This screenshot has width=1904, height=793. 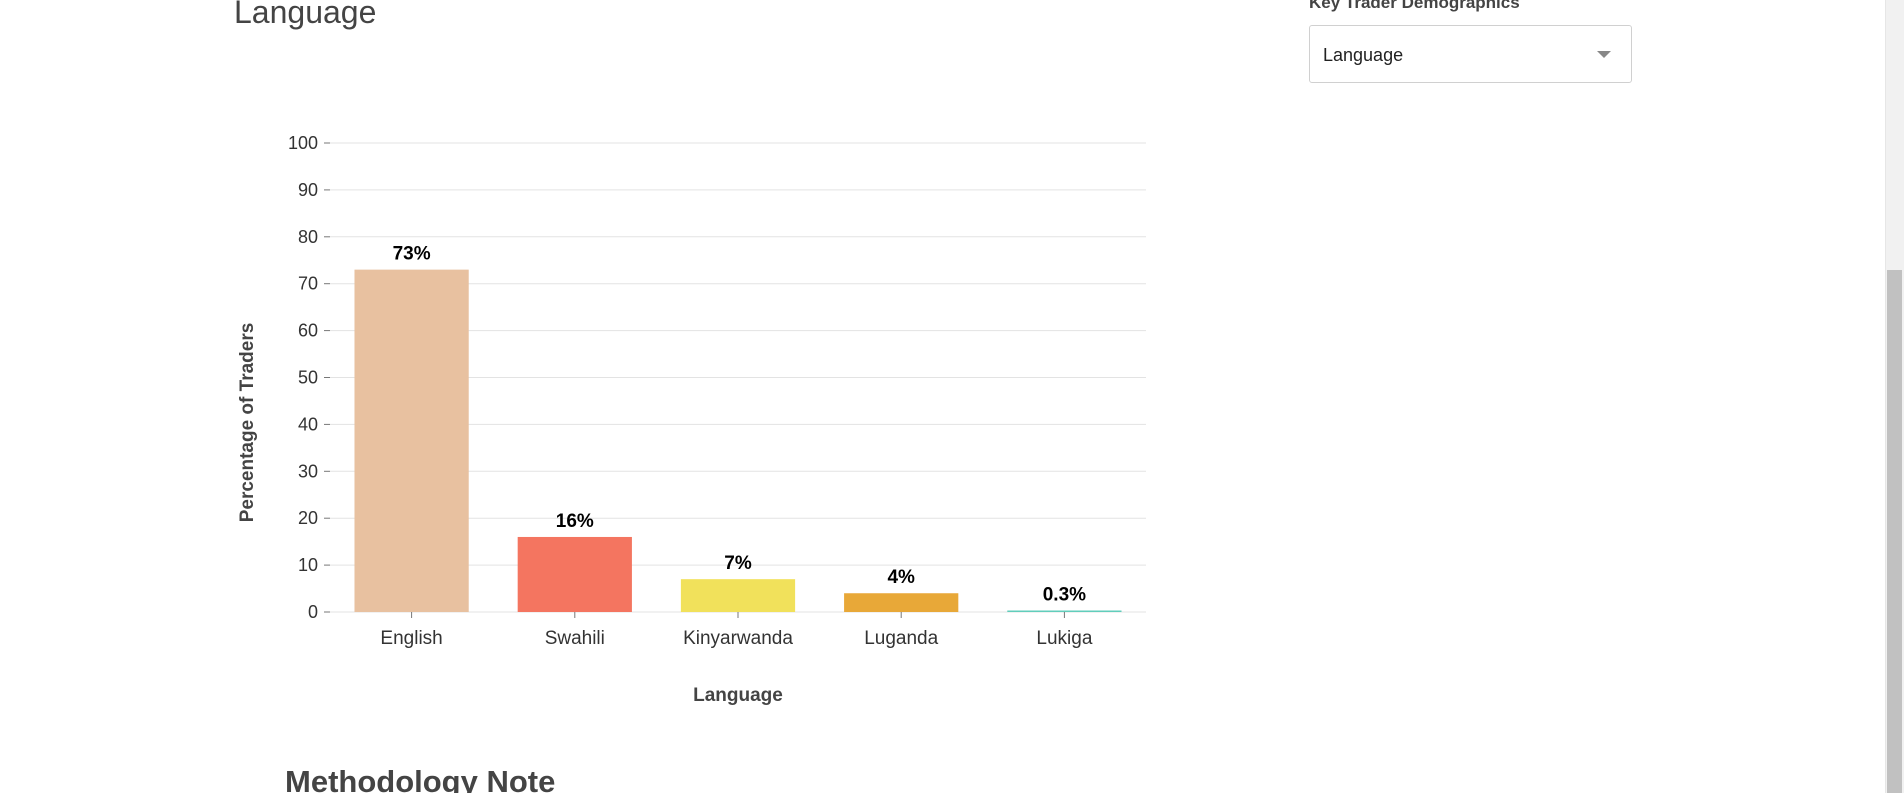 I want to click on y-tick-label: 10, so click(x=308, y=565).